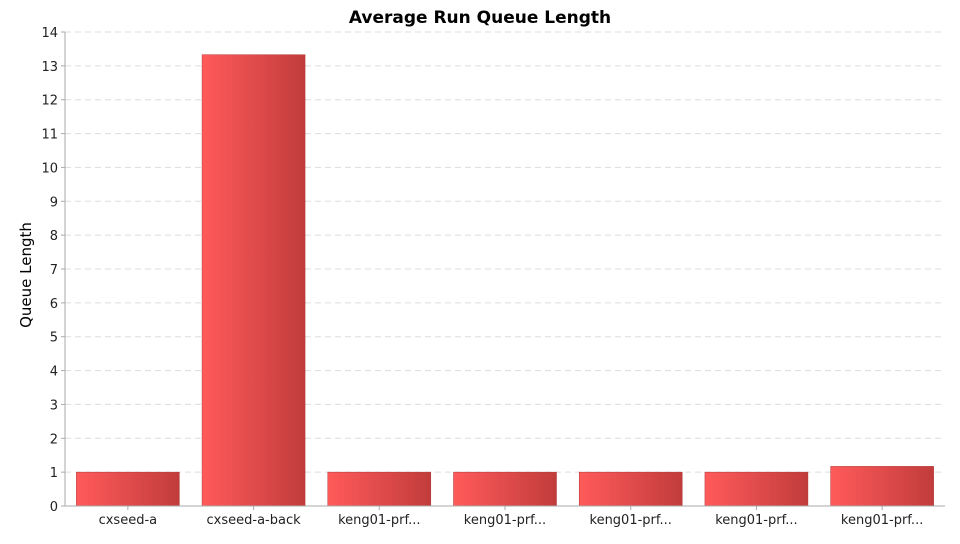  Describe the element at coordinates (54, 473) in the screenshot. I see `y-tick-label: 1` at that location.